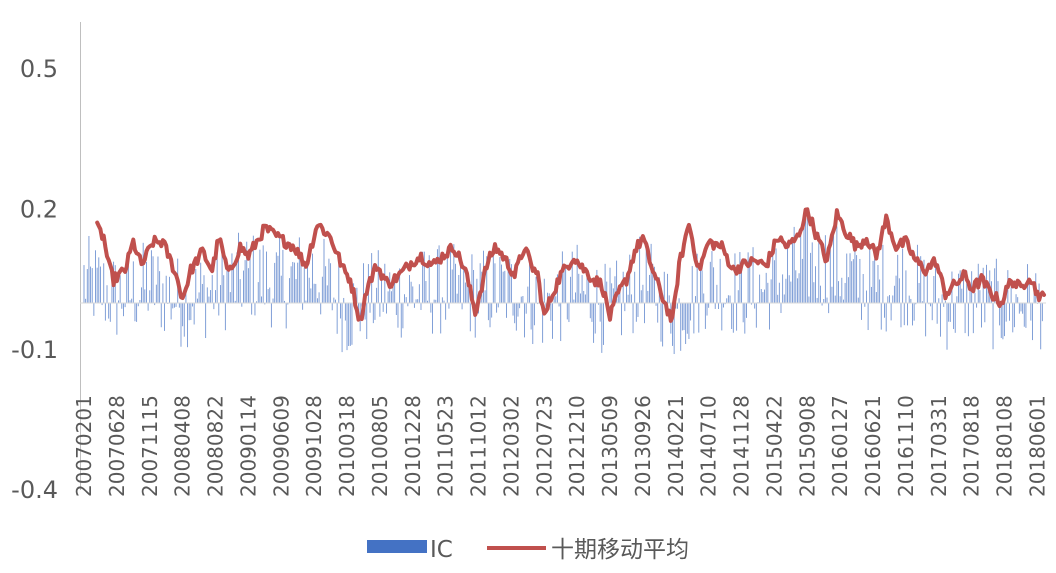 The height and width of the screenshot is (573, 1056). What do you see at coordinates (479, 446) in the screenshot?
I see `x-tick-label: 20111012` at bounding box center [479, 446].